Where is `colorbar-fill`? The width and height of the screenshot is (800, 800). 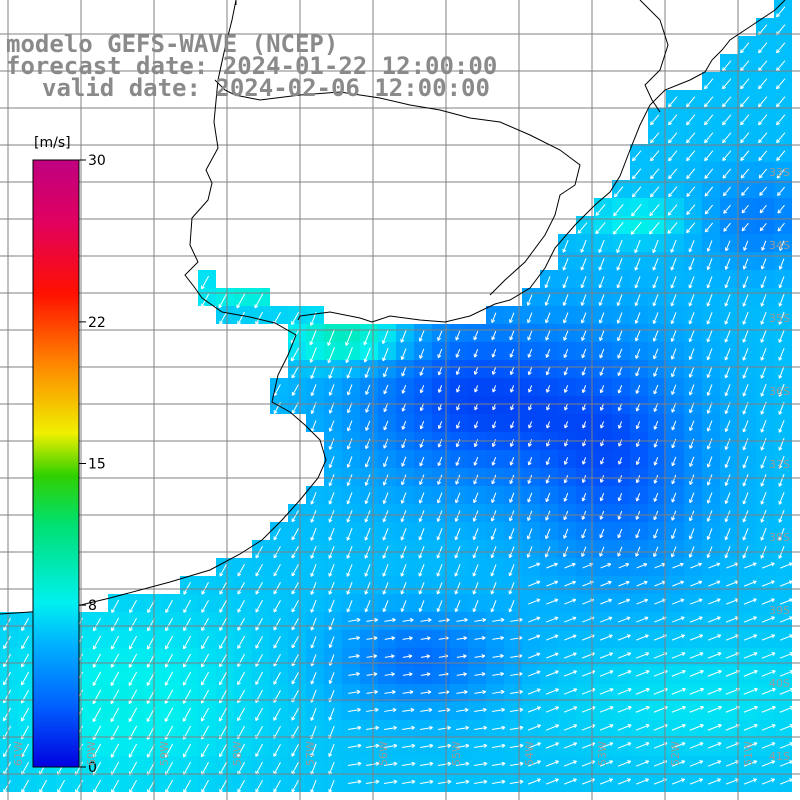
colorbar-fill is located at coordinates (56, 463).